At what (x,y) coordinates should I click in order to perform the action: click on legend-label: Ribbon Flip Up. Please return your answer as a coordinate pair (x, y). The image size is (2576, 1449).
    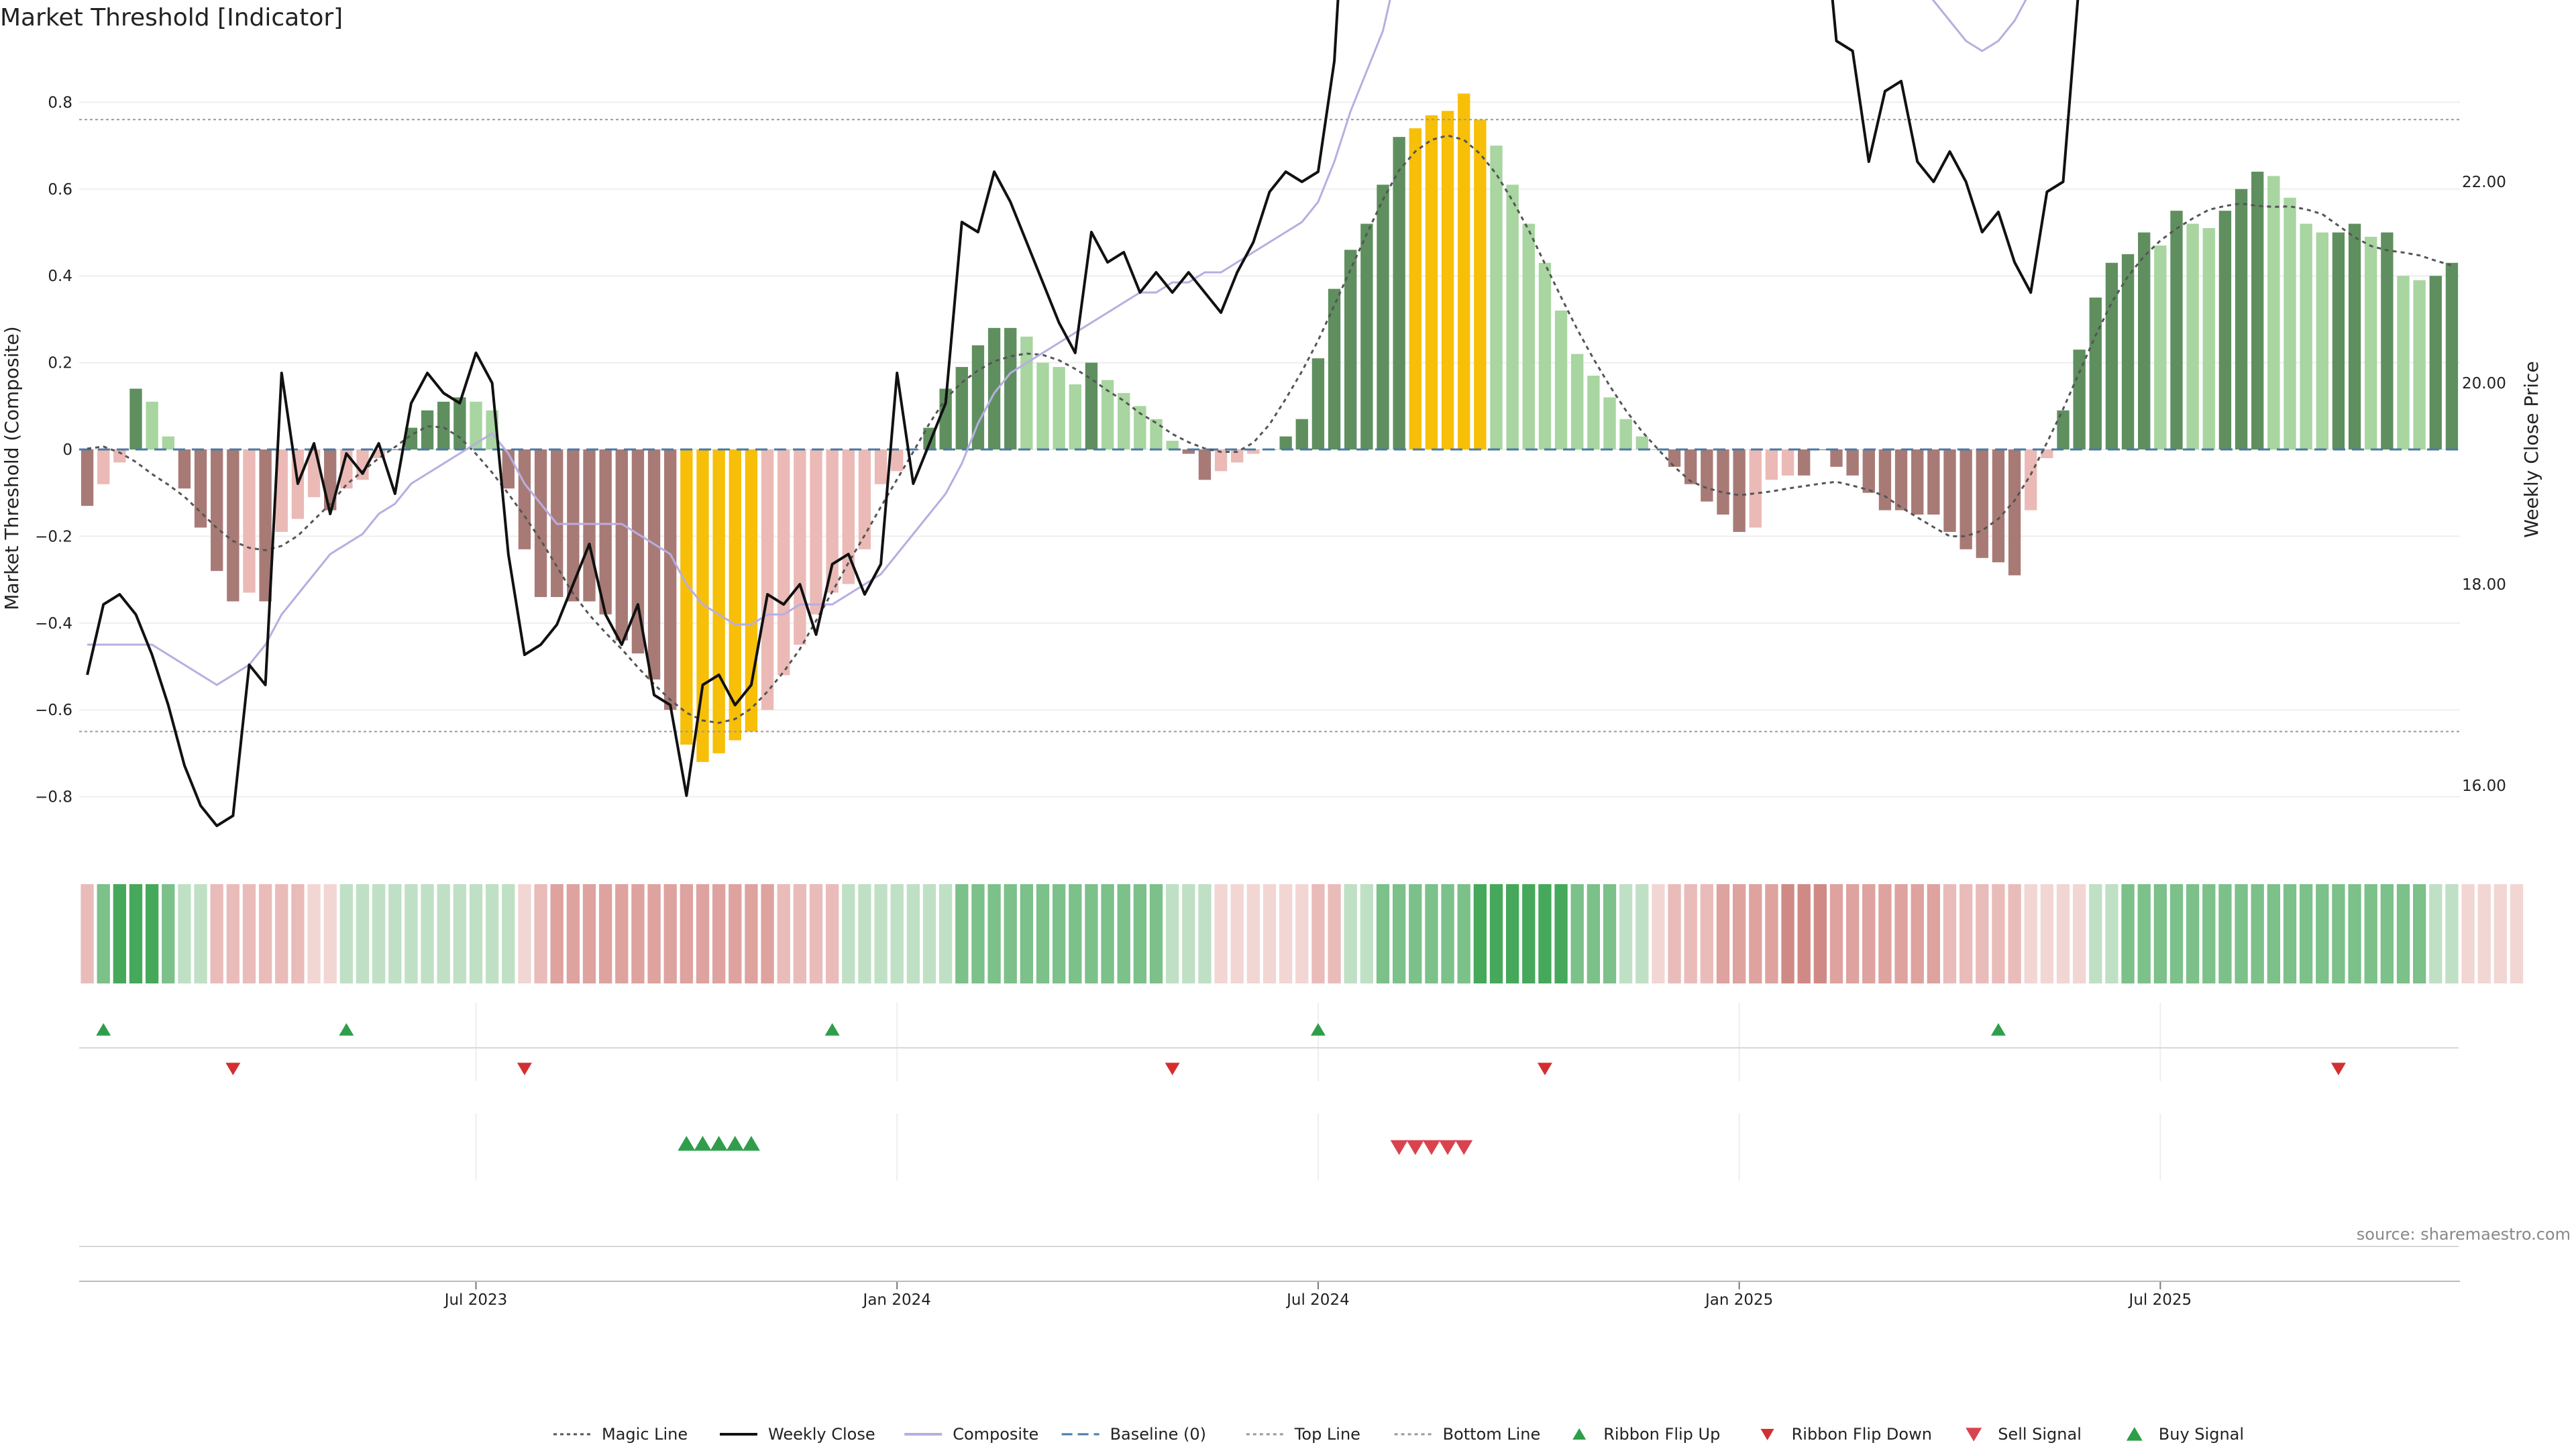
    Looking at the image, I should click on (1661, 1434).